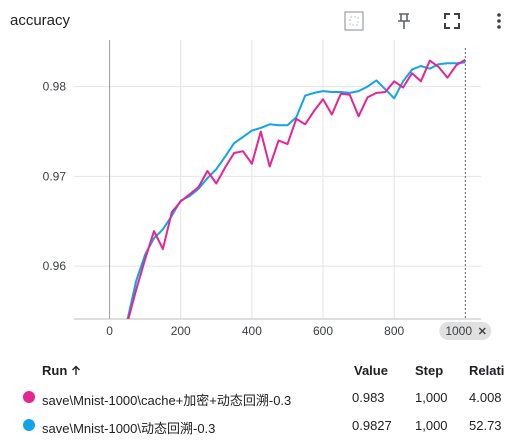  I want to click on x-tick-label: 400, so click(252, 331).